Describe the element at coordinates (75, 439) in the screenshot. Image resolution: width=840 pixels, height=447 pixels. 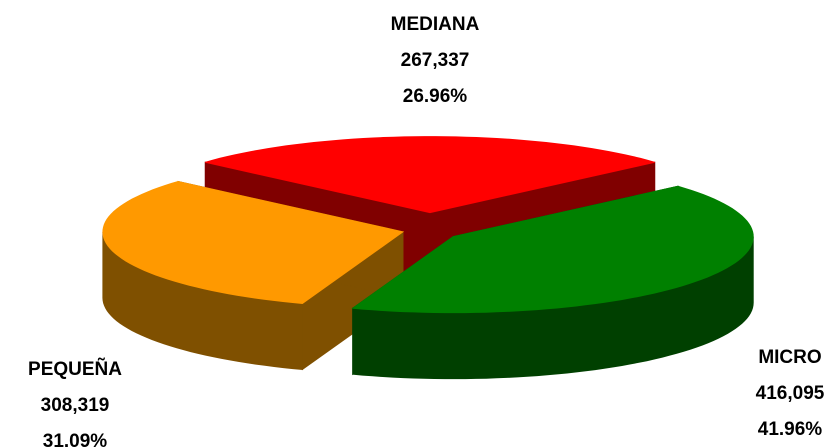
I see `percent-label: 31.09%` at that location.